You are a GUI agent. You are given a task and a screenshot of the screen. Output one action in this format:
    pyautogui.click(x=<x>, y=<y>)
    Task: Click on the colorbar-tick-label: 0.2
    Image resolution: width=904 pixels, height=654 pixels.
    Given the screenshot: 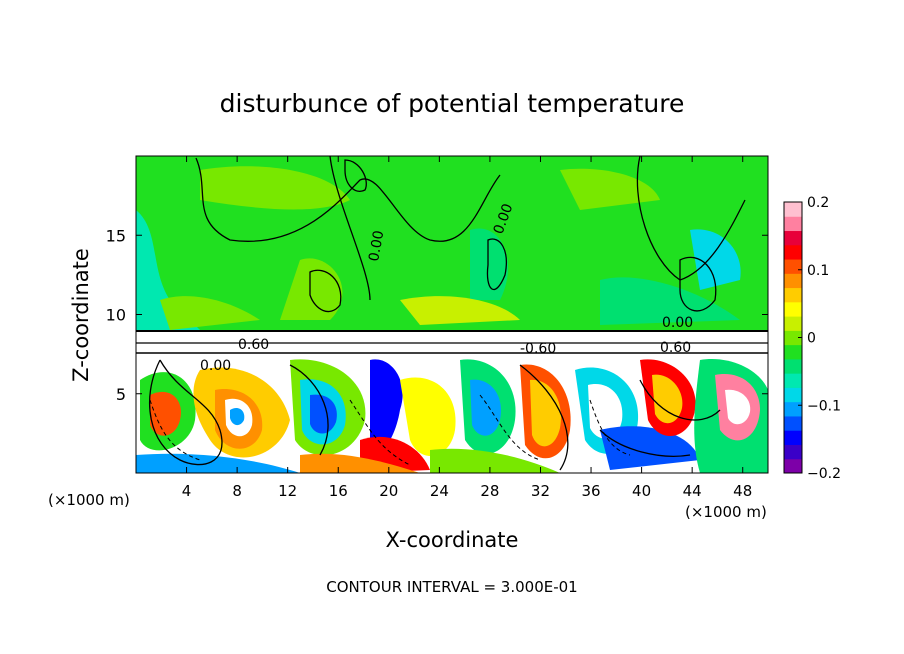 What is the action you would take?
    pyautogui.click(x=818, y=203)
    